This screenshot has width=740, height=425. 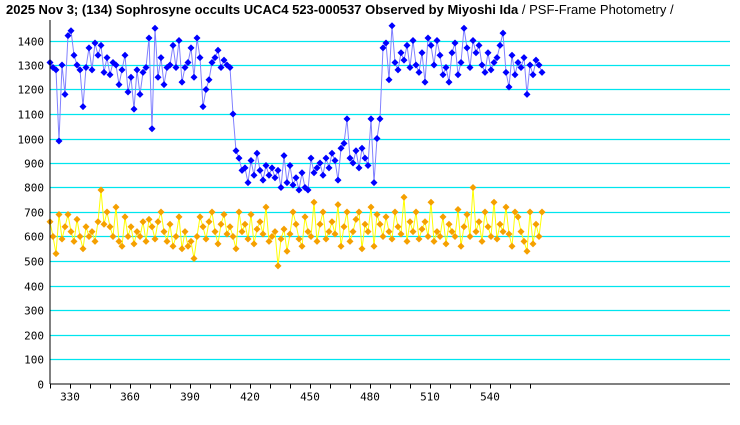 I want to click on x-tick-label: 540, so click(x=490, y=397).